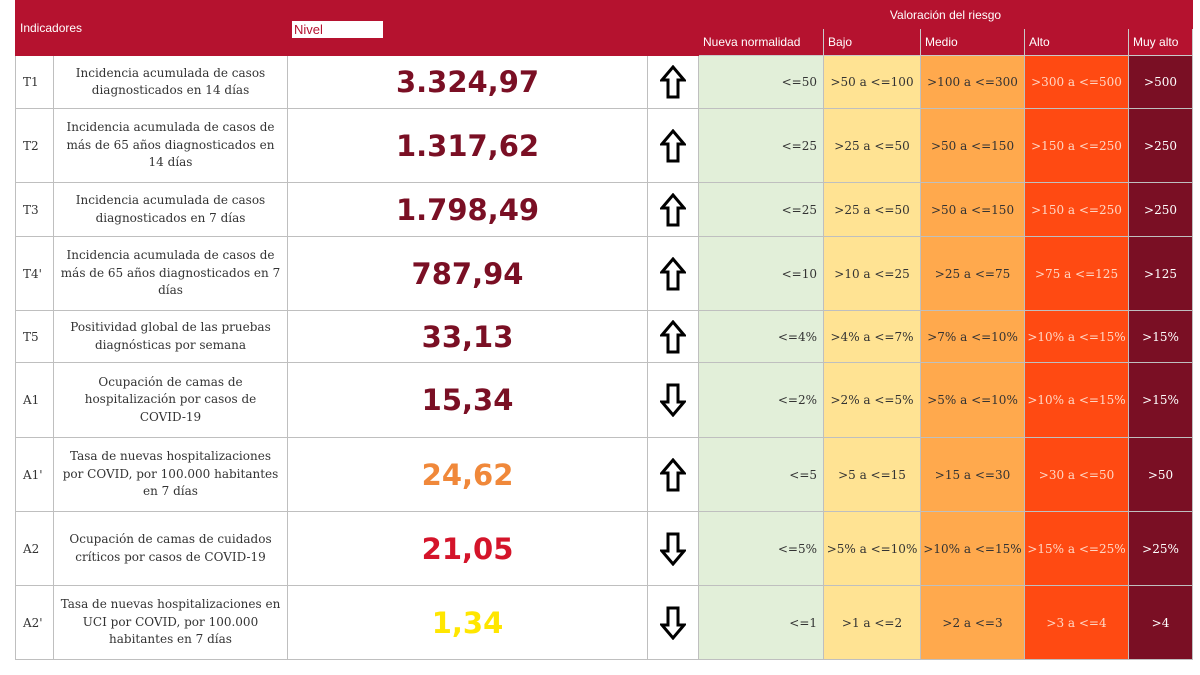  Describe the element at coordinates (468, 209) in the screenshot. I see `indicator-value: 1.798,49` at that location.